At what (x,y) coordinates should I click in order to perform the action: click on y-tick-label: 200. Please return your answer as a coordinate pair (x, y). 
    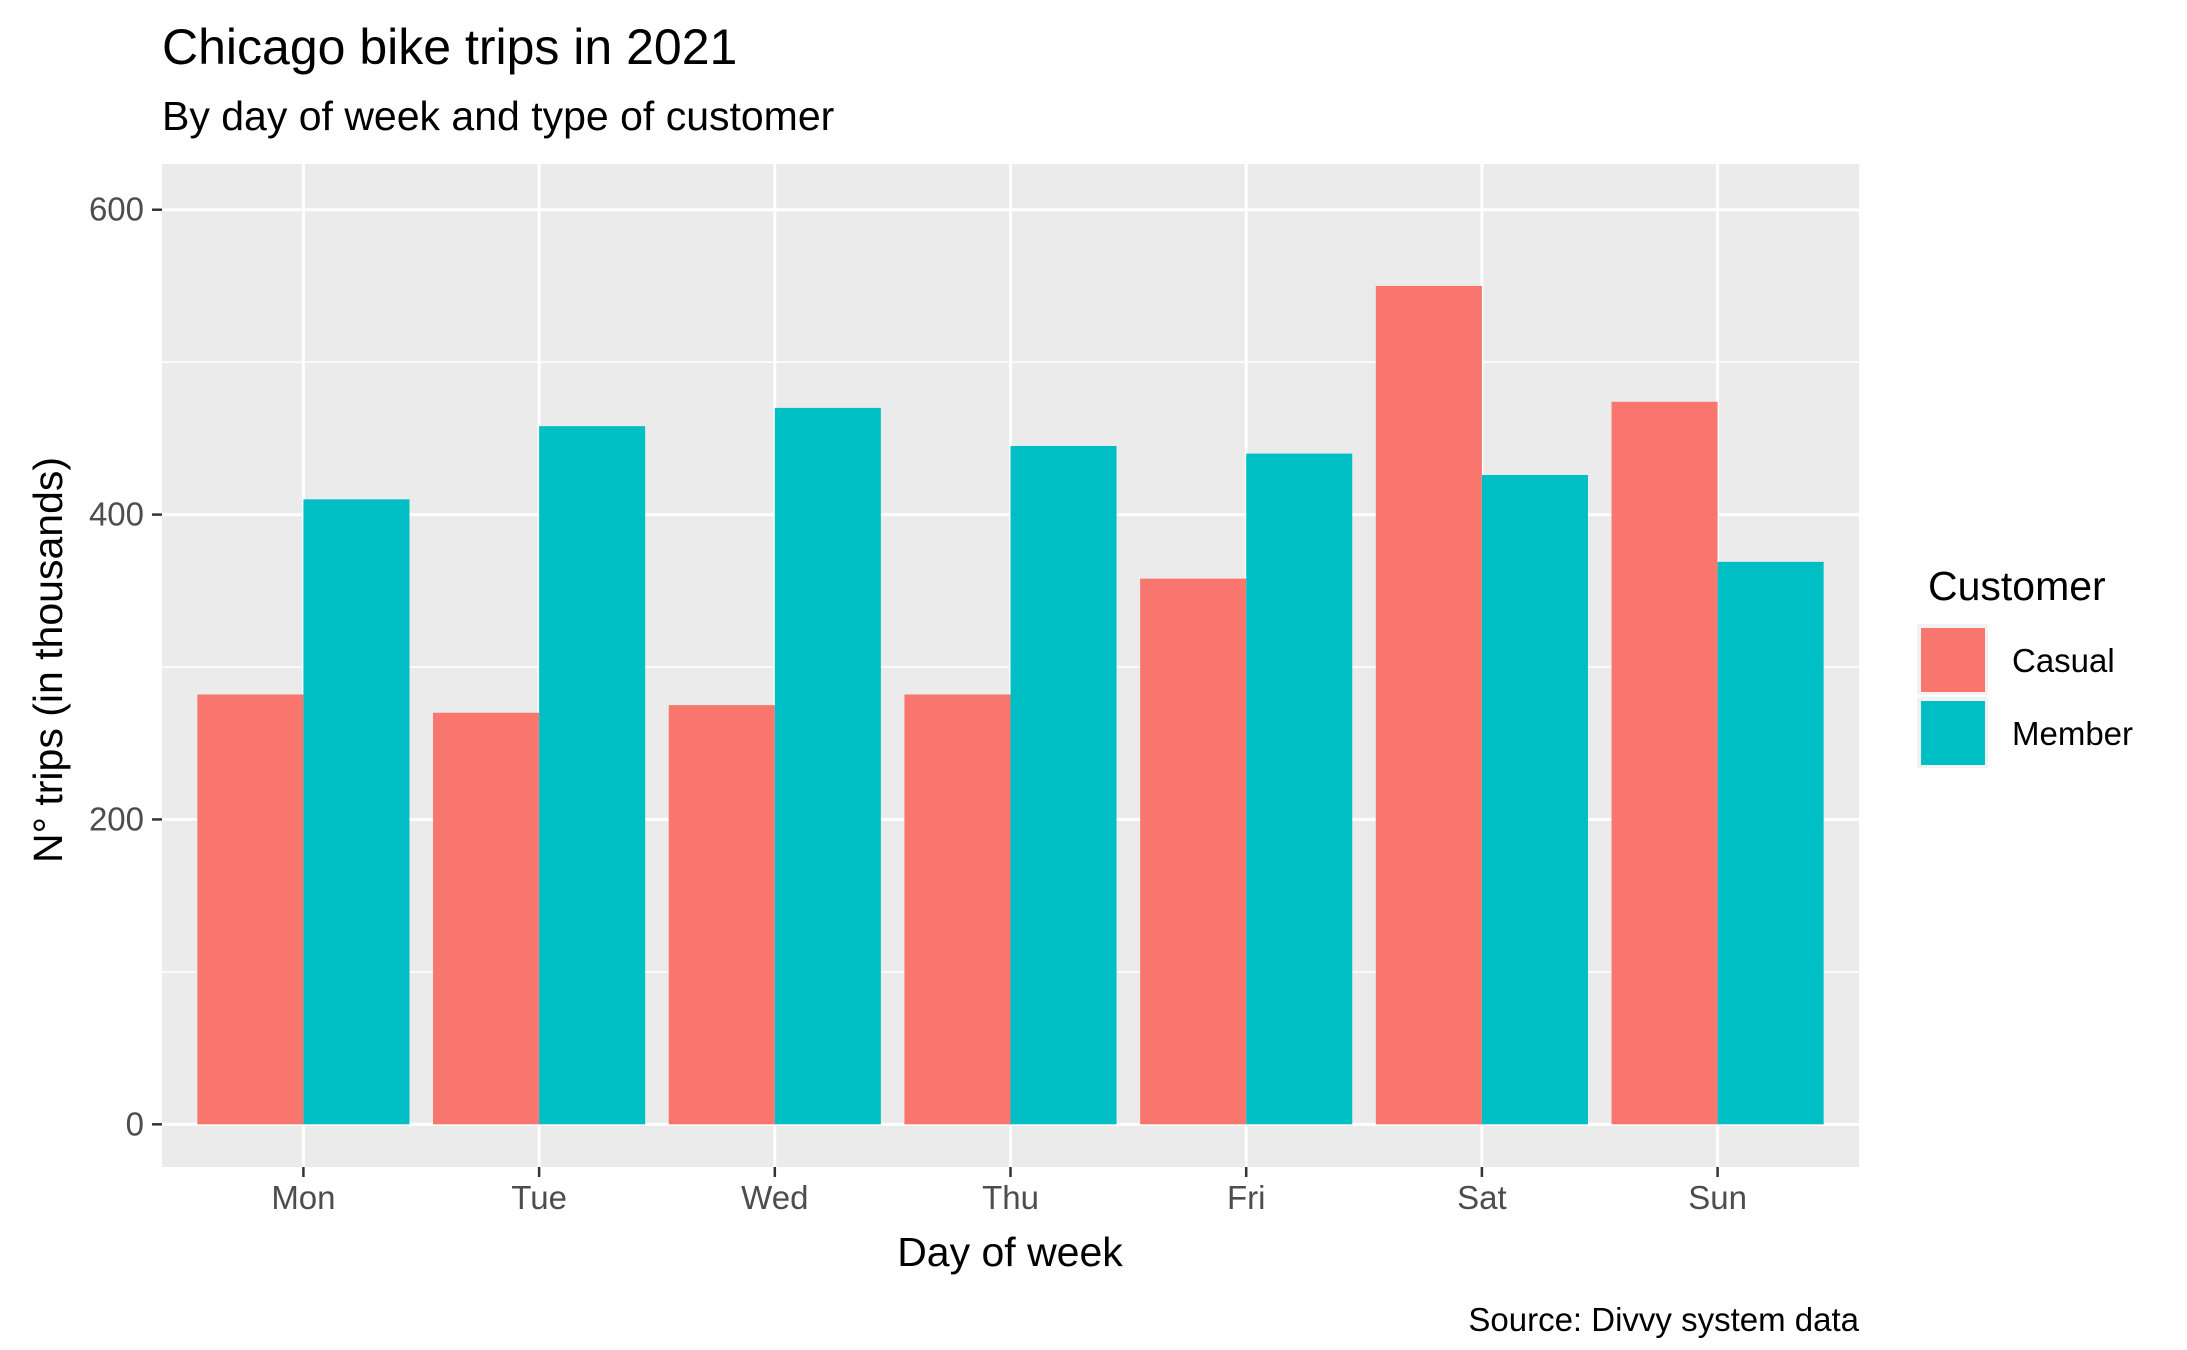
    Looking at the image, I should click on (116, 818).